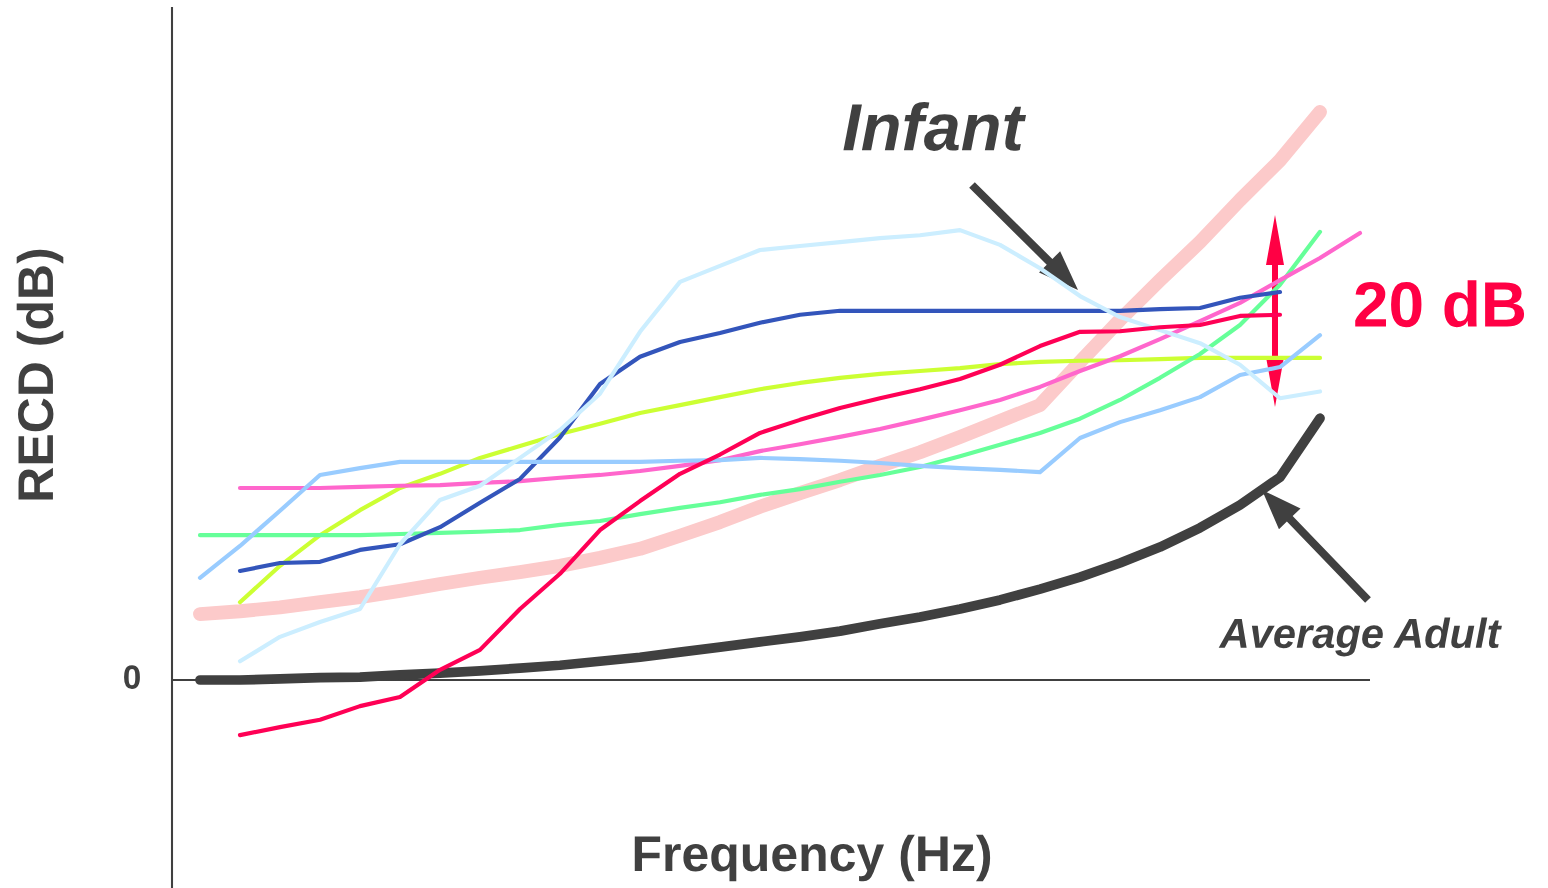 The height and width of the screenshot is (888, 1548). I want to click on annotation: Infant, so click(935, 126).